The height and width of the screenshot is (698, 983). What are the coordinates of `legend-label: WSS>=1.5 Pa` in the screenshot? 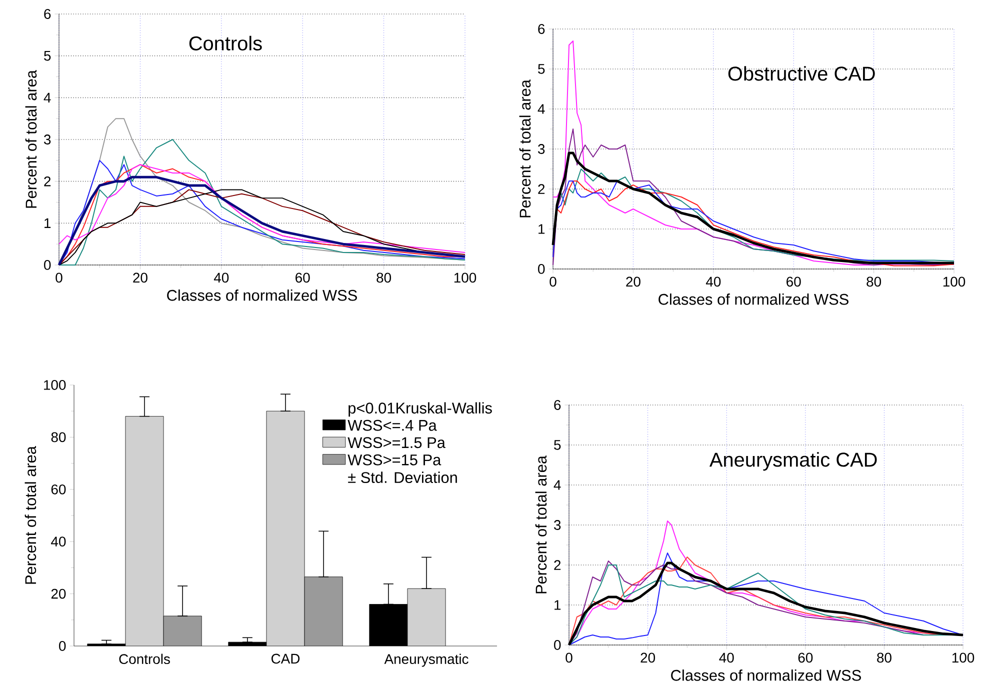 It's located at (397, 442).